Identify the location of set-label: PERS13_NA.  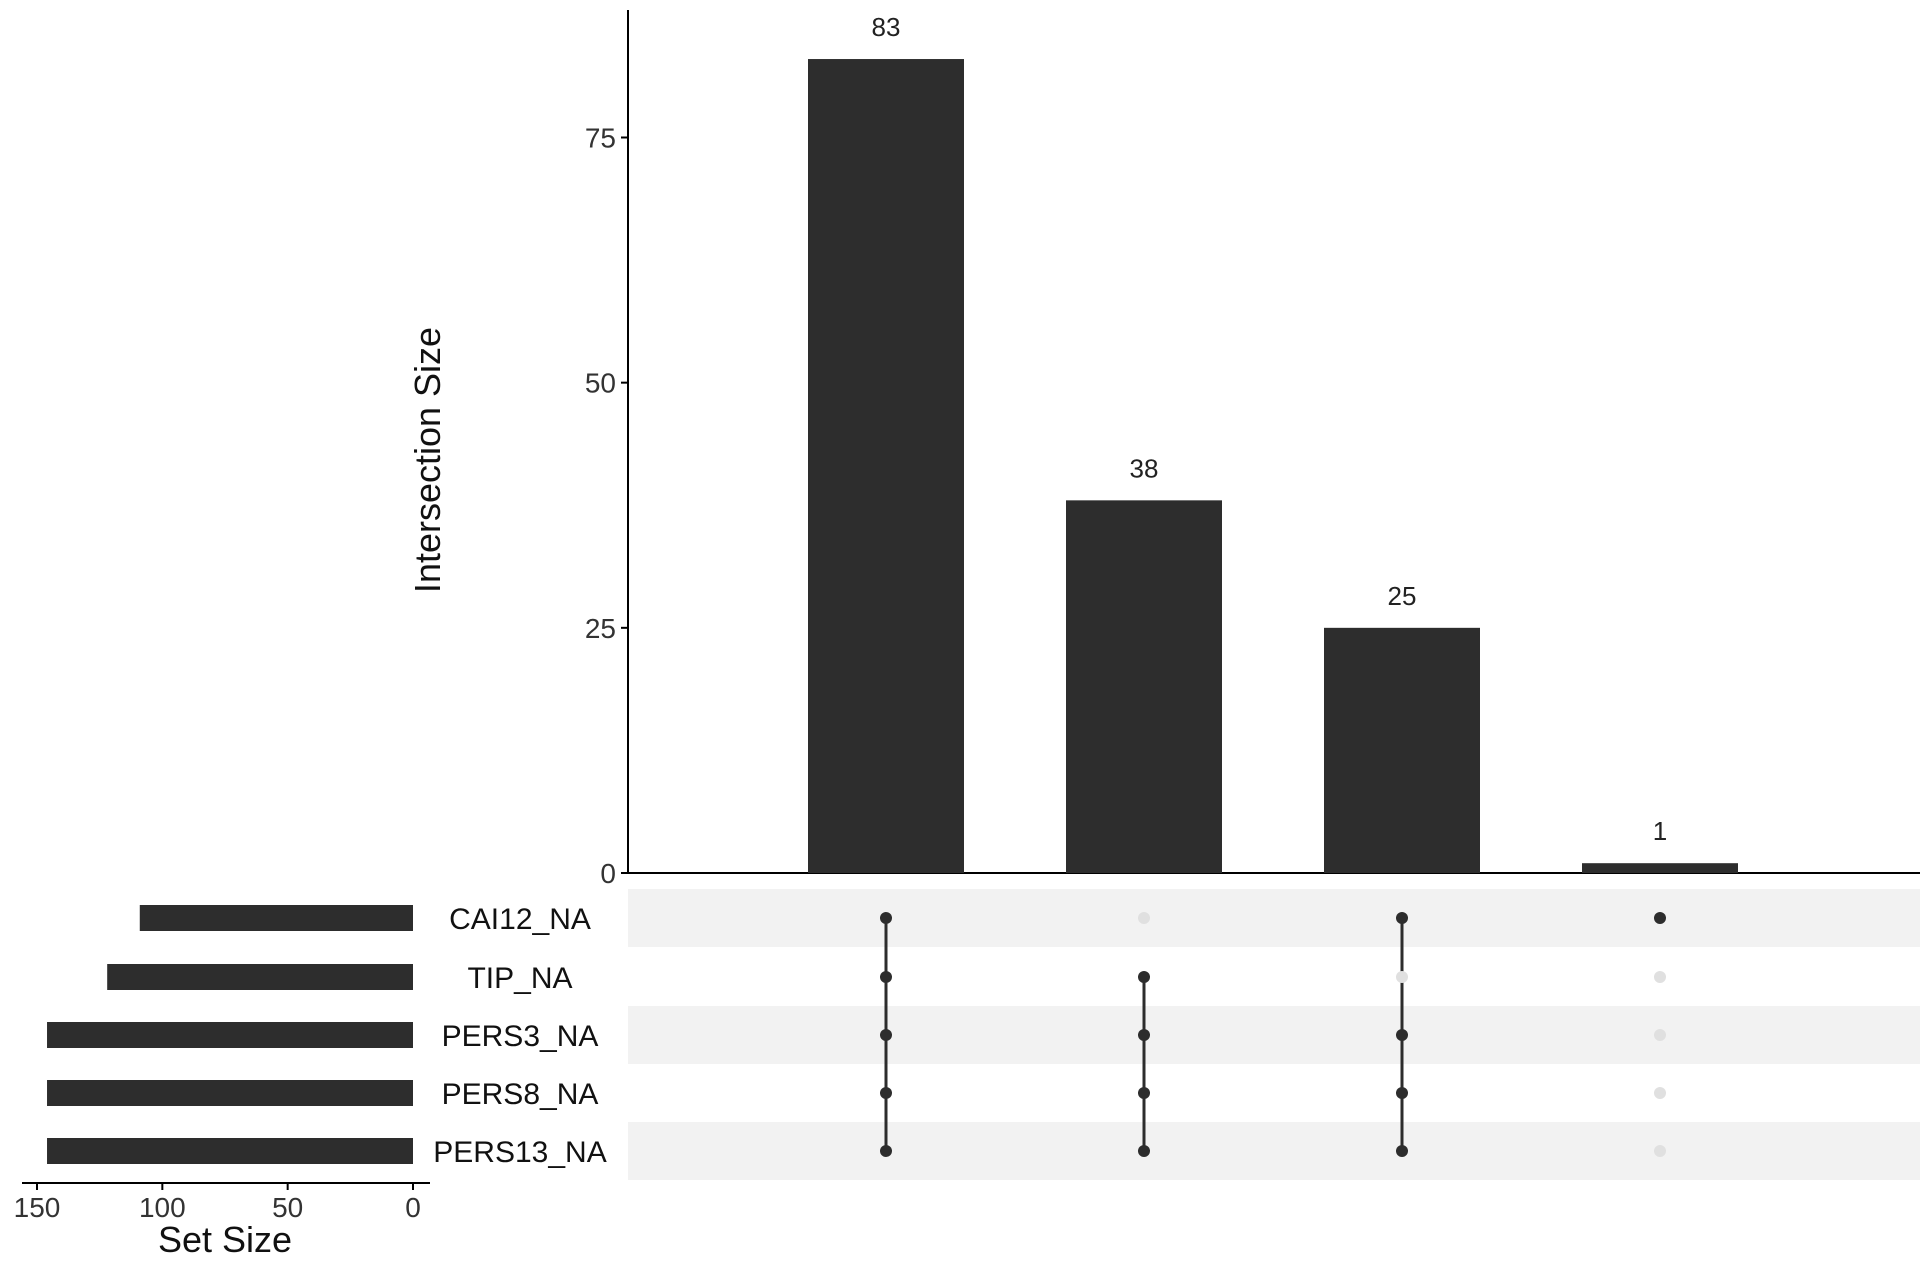
(519, 1152).